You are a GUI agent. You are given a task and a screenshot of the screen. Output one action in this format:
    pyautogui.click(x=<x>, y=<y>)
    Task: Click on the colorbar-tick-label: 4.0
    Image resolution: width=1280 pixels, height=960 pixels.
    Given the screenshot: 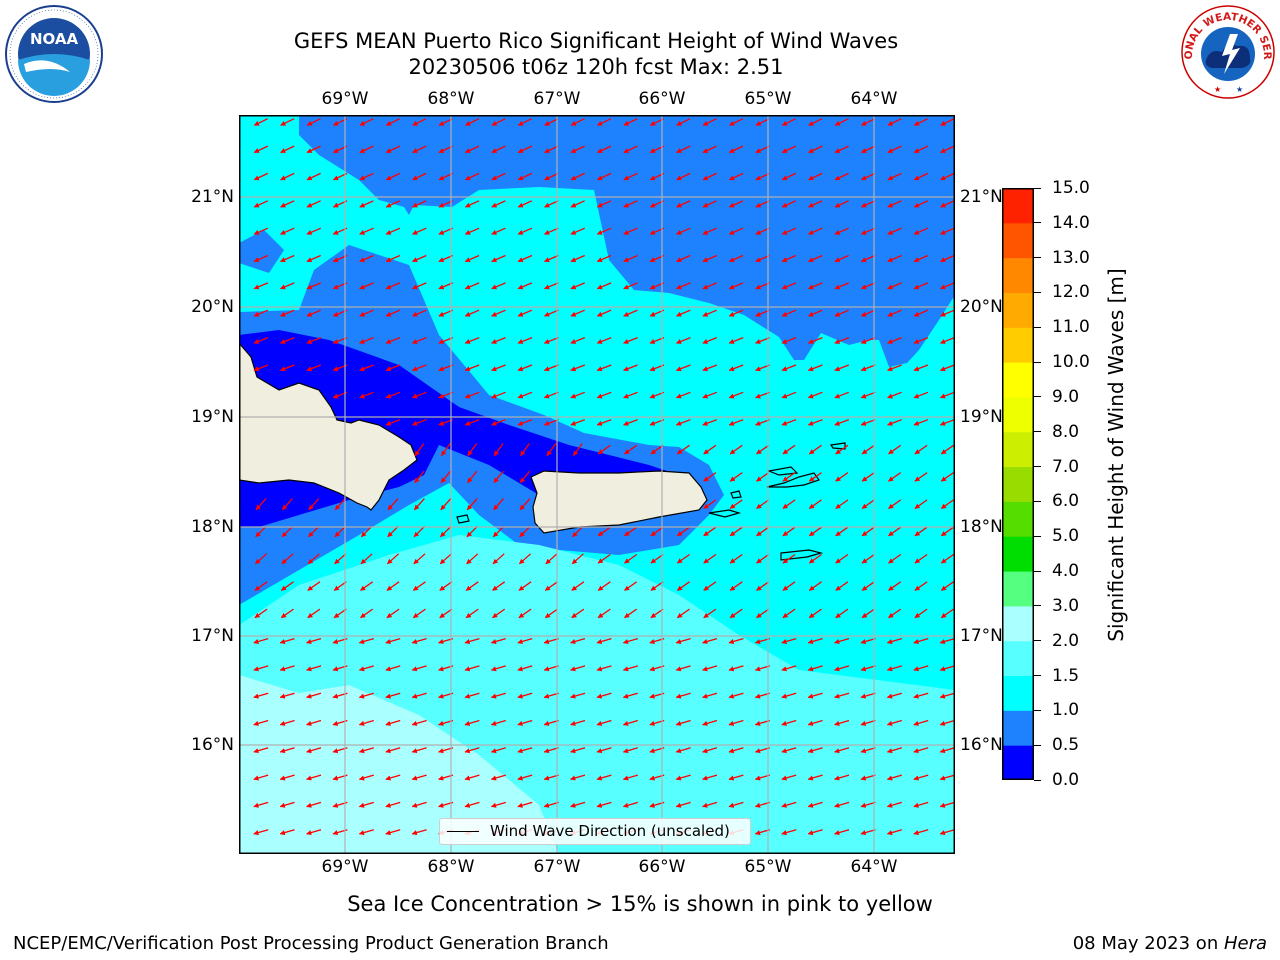 What is the action you would take?
    pyautogui.click(x=1066, y=571)
    